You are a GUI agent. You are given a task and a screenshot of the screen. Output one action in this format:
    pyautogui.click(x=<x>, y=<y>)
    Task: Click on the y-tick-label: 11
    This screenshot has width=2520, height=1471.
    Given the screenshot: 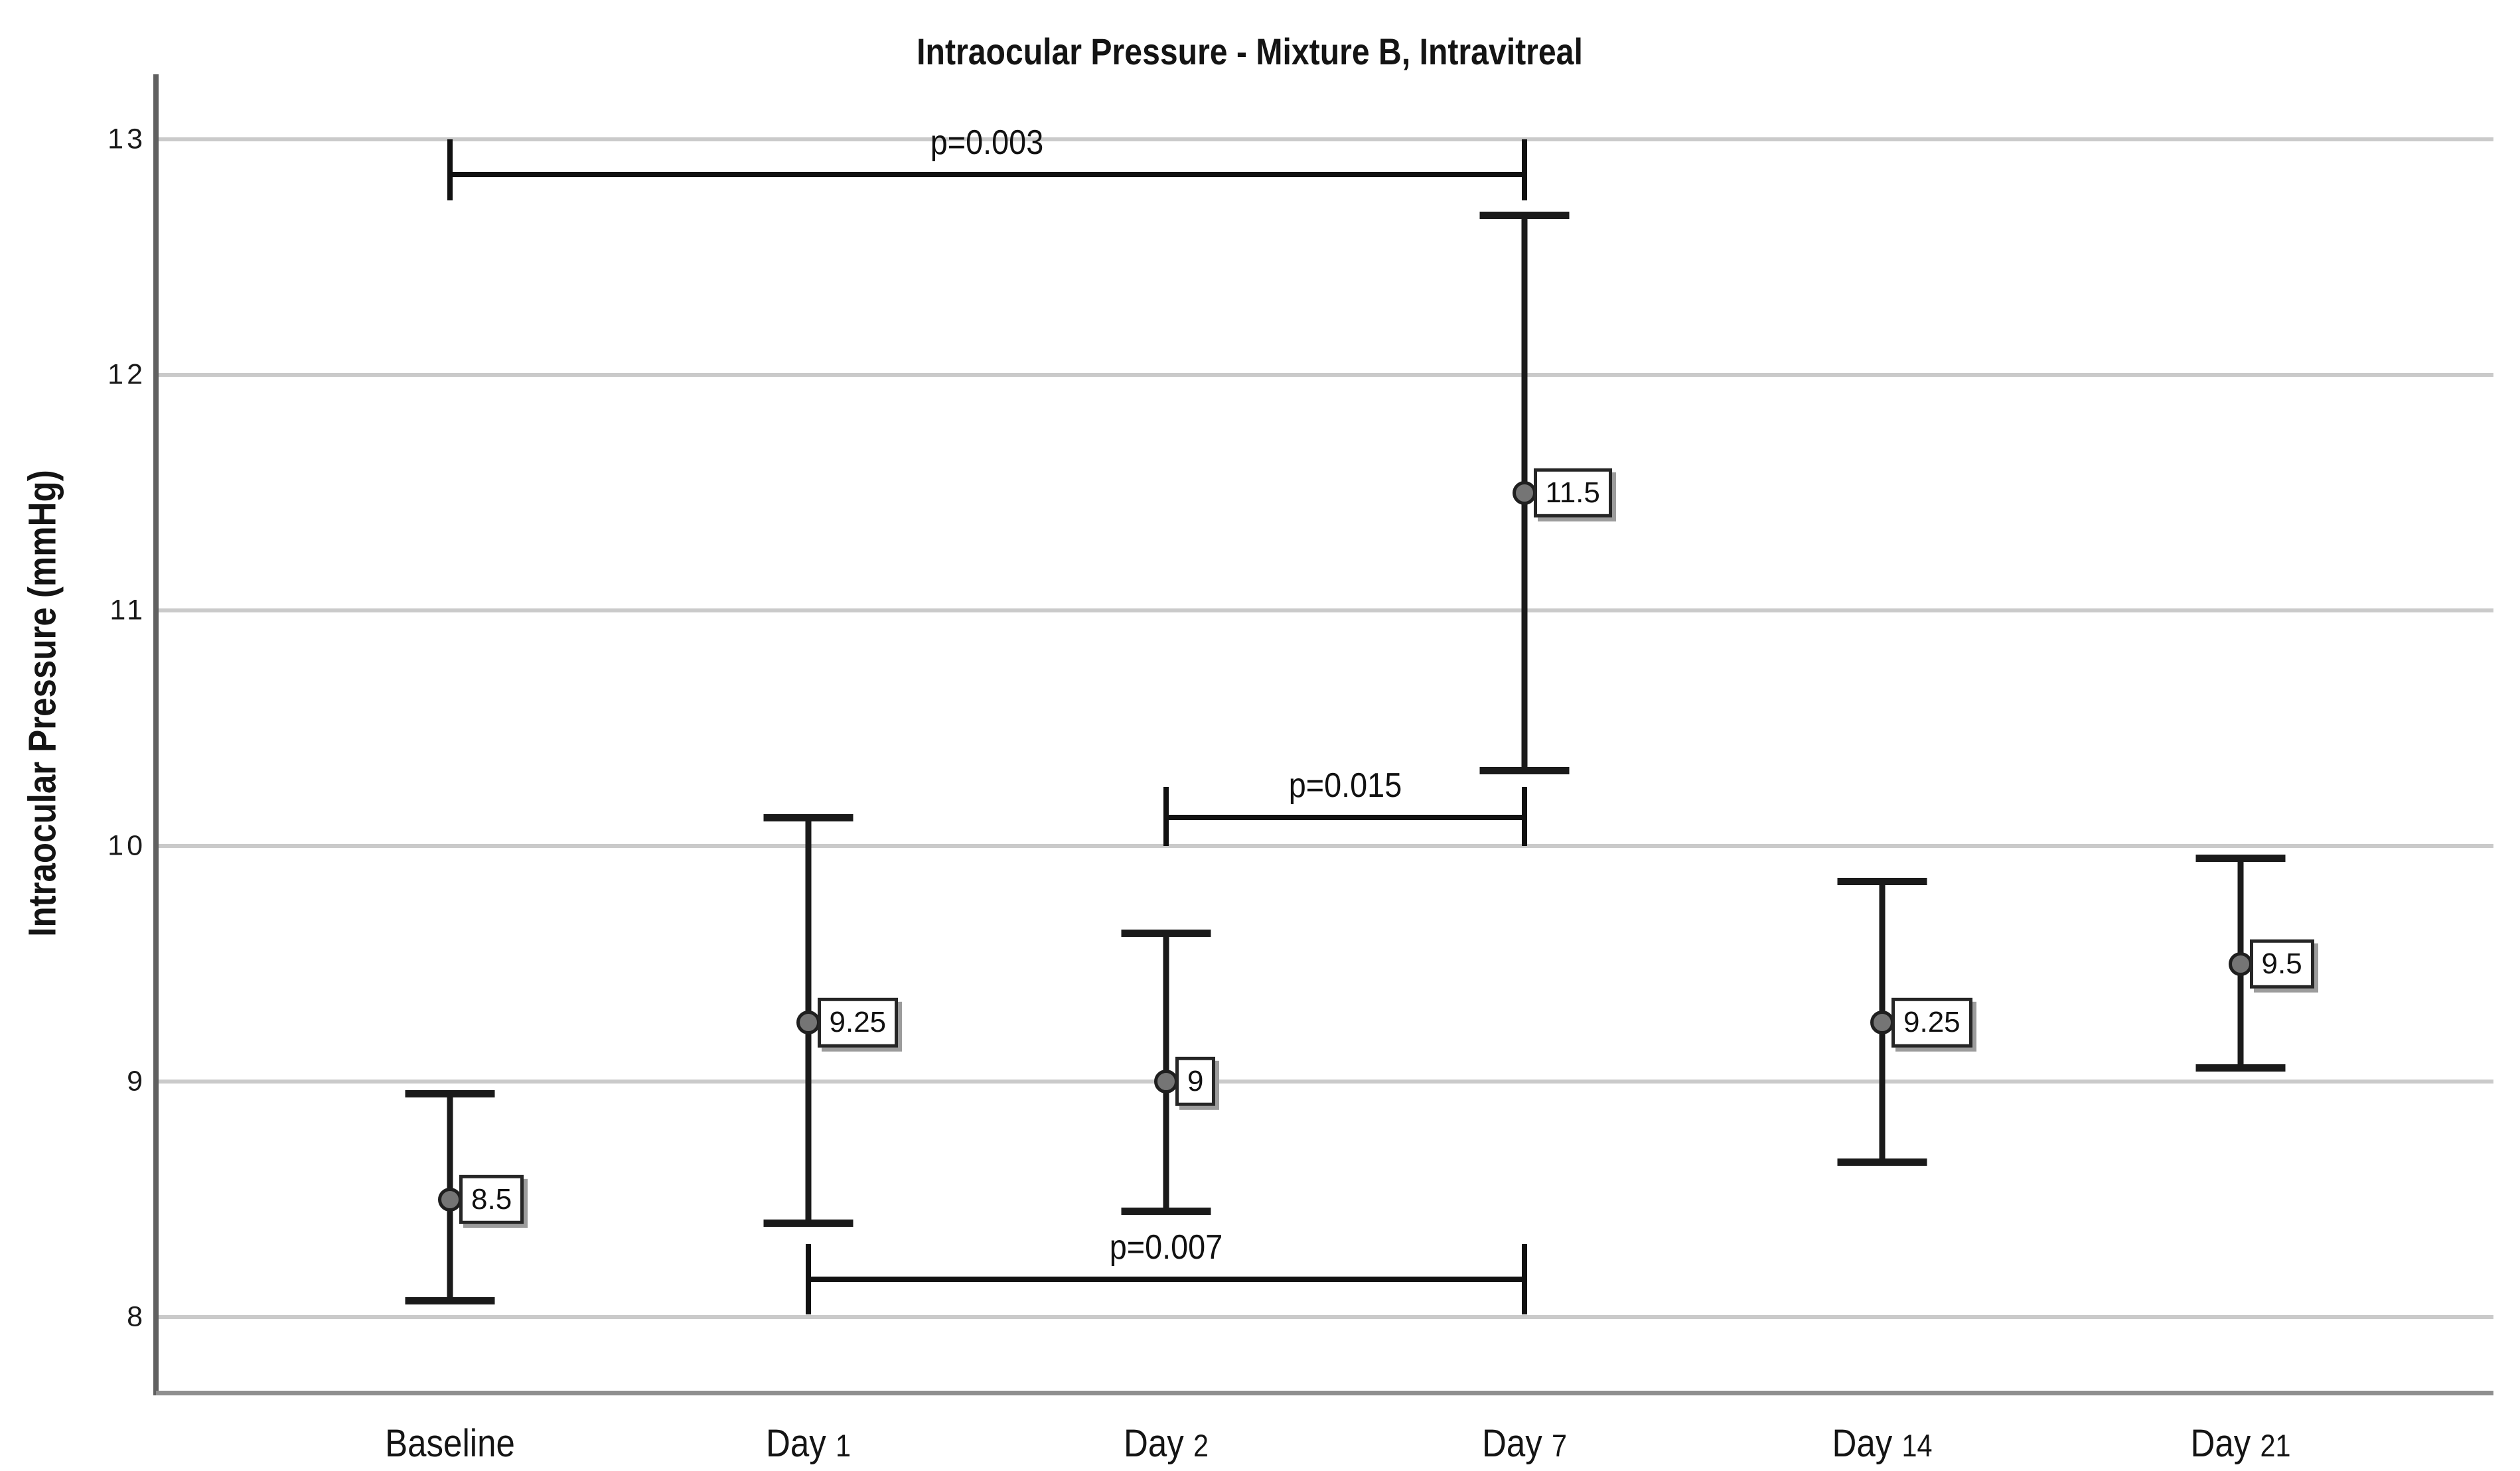 What is the action you would take?
    pyautogui.click(x=128, y=610)
    